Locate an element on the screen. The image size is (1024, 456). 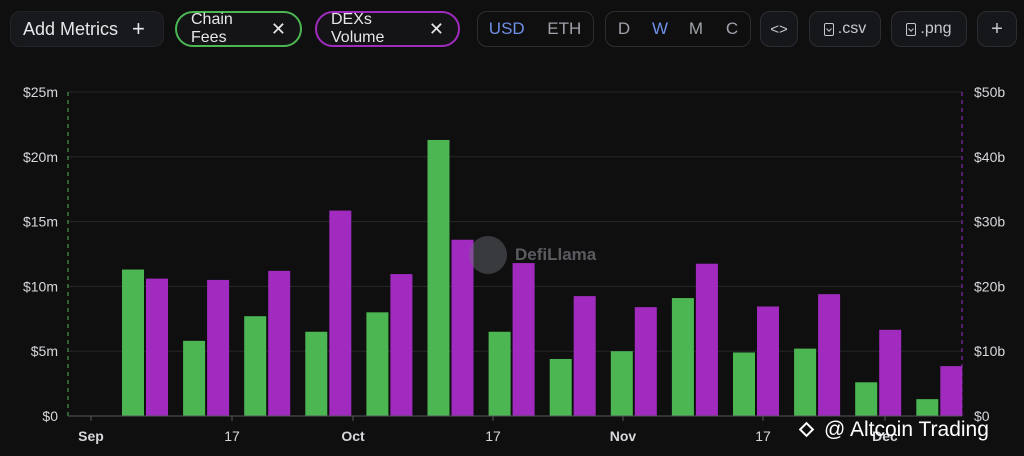
binance-icon is located at coordinates (807, 430).